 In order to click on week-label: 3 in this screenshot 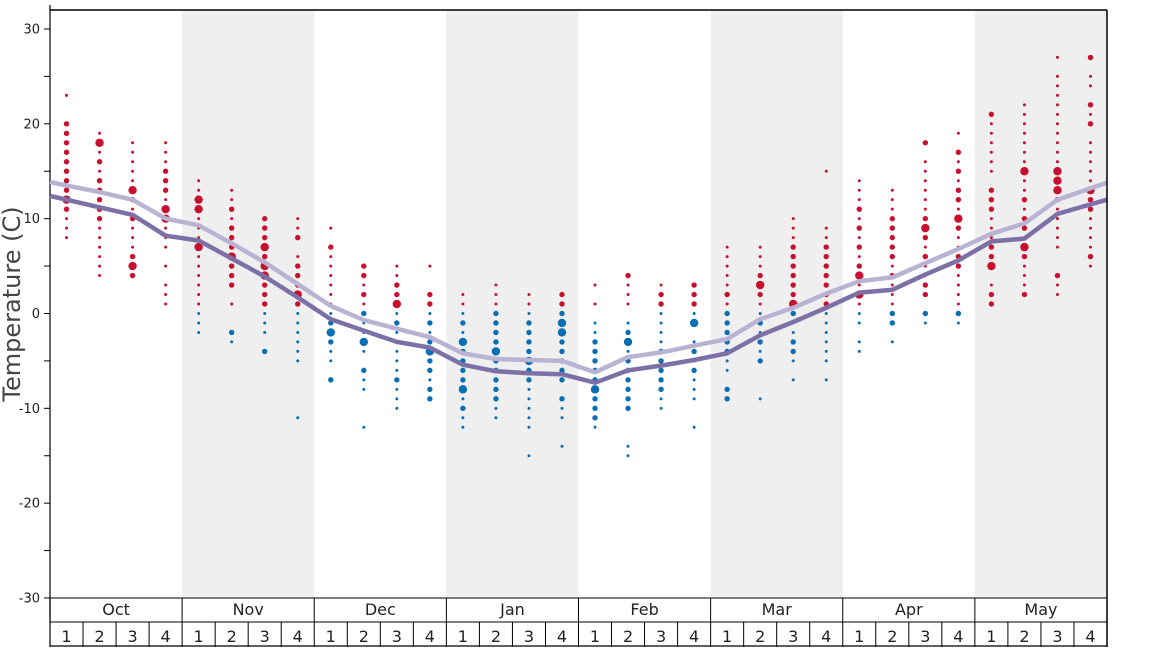, I will do `click(397, 636)`.